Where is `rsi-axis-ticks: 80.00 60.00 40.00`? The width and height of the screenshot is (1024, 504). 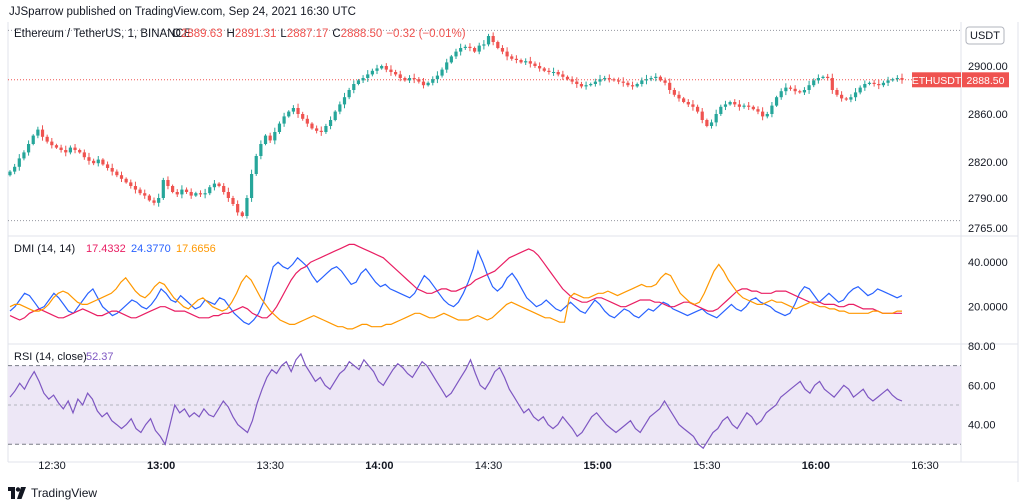 rsi-axis-ticks: 80.00 60.00 40.00 is located at coordinates (982, 386).